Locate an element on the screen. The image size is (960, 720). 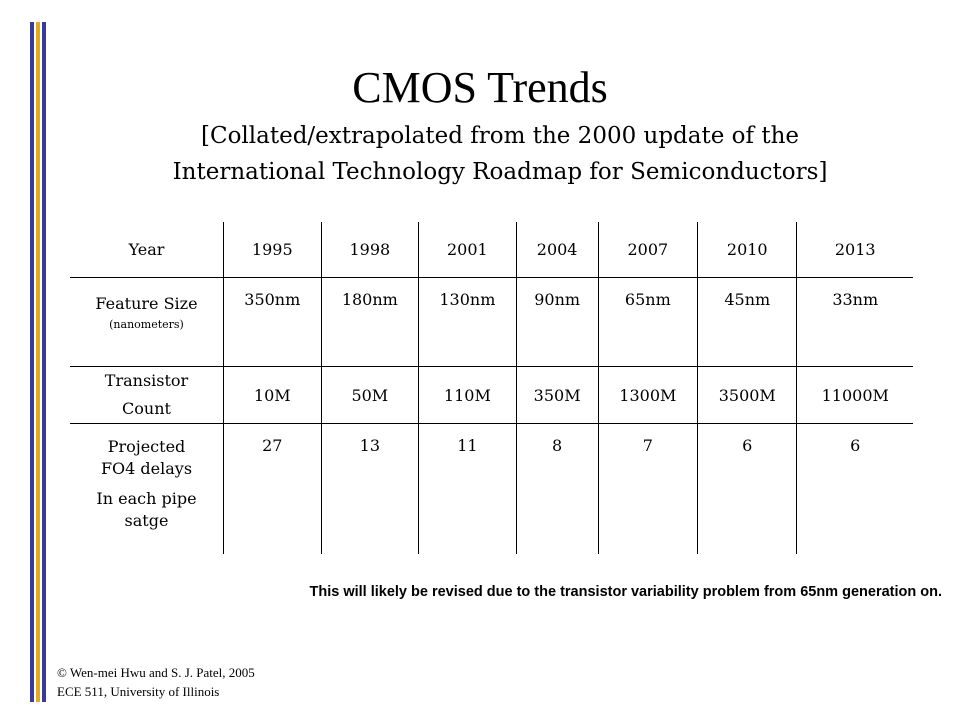
fo4-label-line1: Projected is located at coordinates (146, 446).